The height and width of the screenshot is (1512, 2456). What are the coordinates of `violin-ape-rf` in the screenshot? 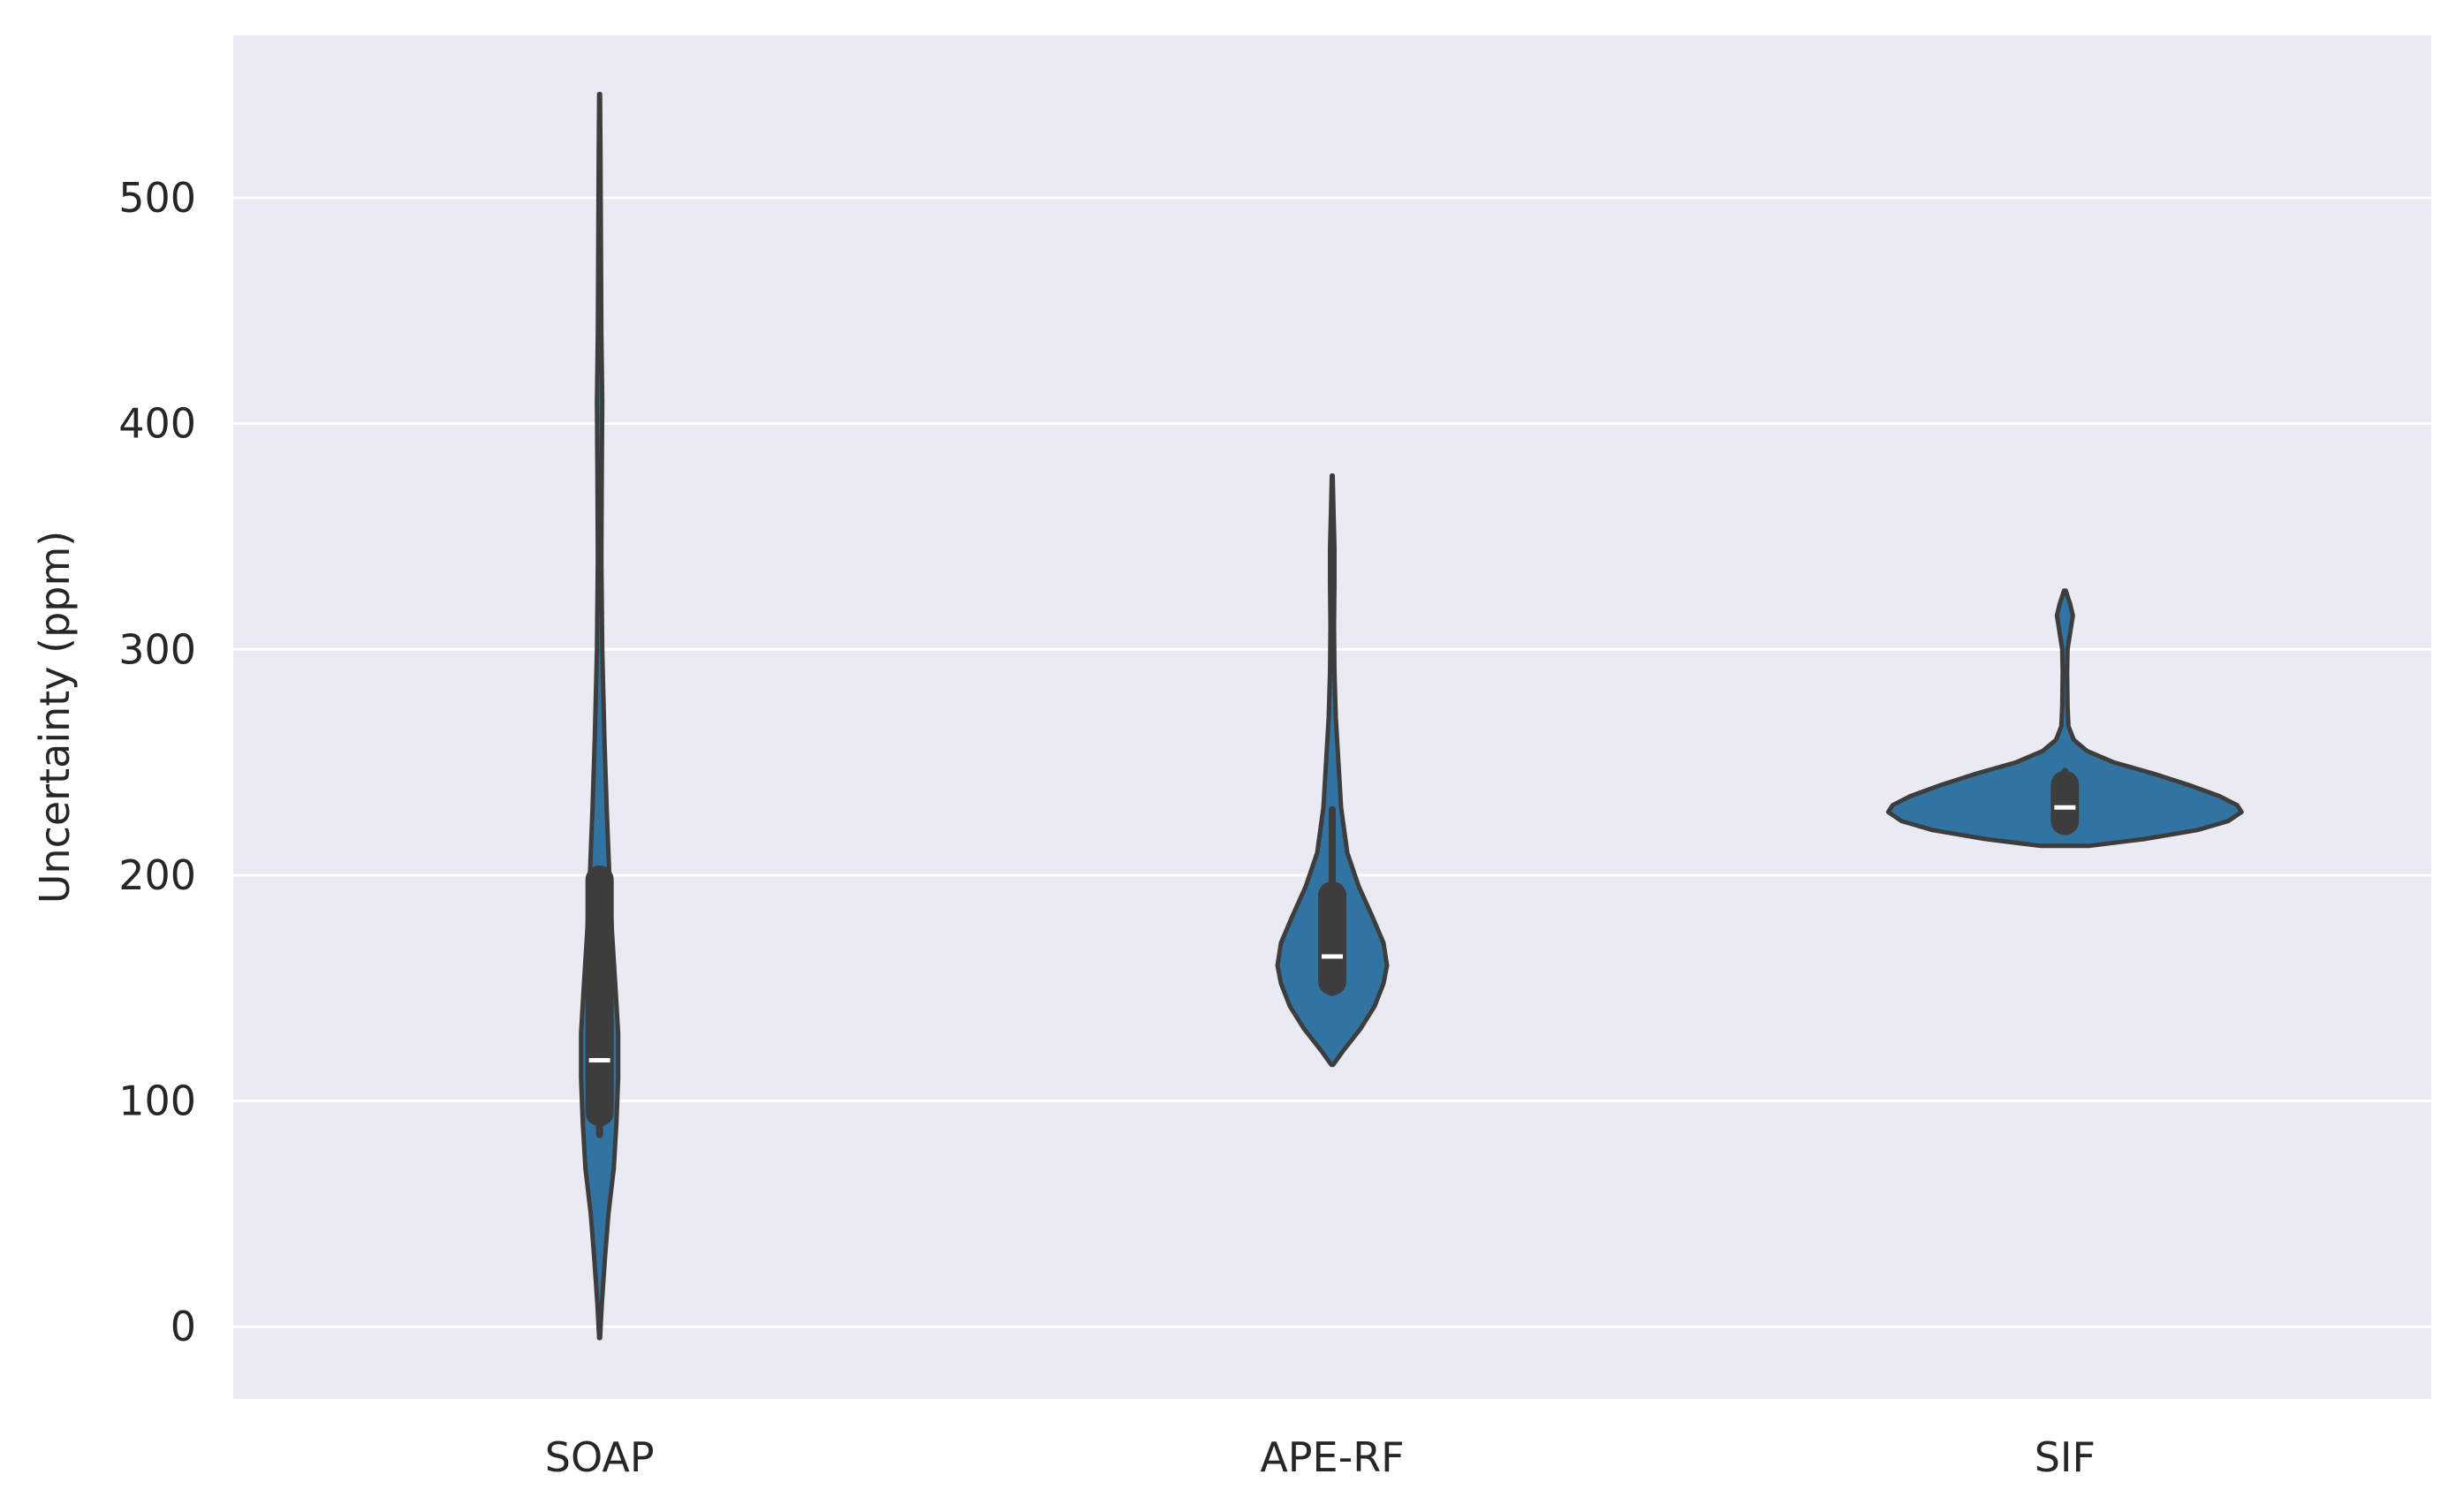 It's located at (1332, 771).